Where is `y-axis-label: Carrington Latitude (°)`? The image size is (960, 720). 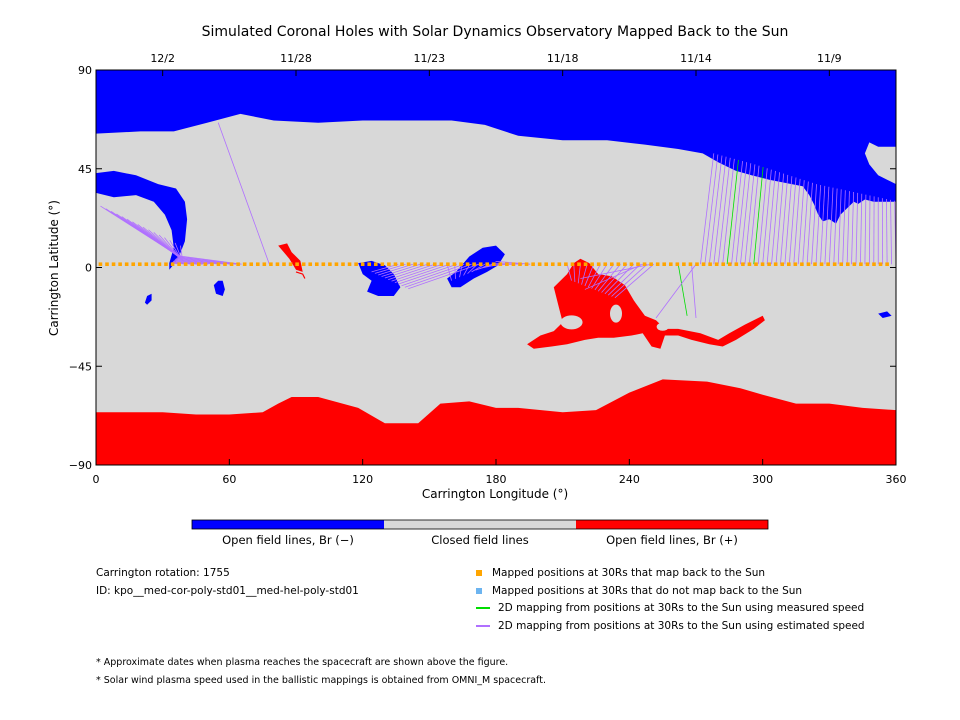 y-axis-label: Carrington Latitude (°) is located at coordinates (54, 268).